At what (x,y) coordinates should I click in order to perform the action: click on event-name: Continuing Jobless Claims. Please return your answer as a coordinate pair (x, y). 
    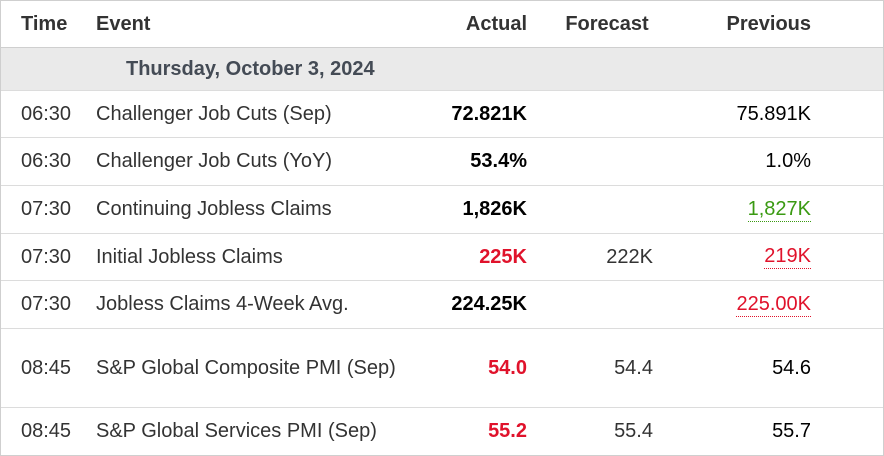
    Looking at the image, I should click on (214, 209).